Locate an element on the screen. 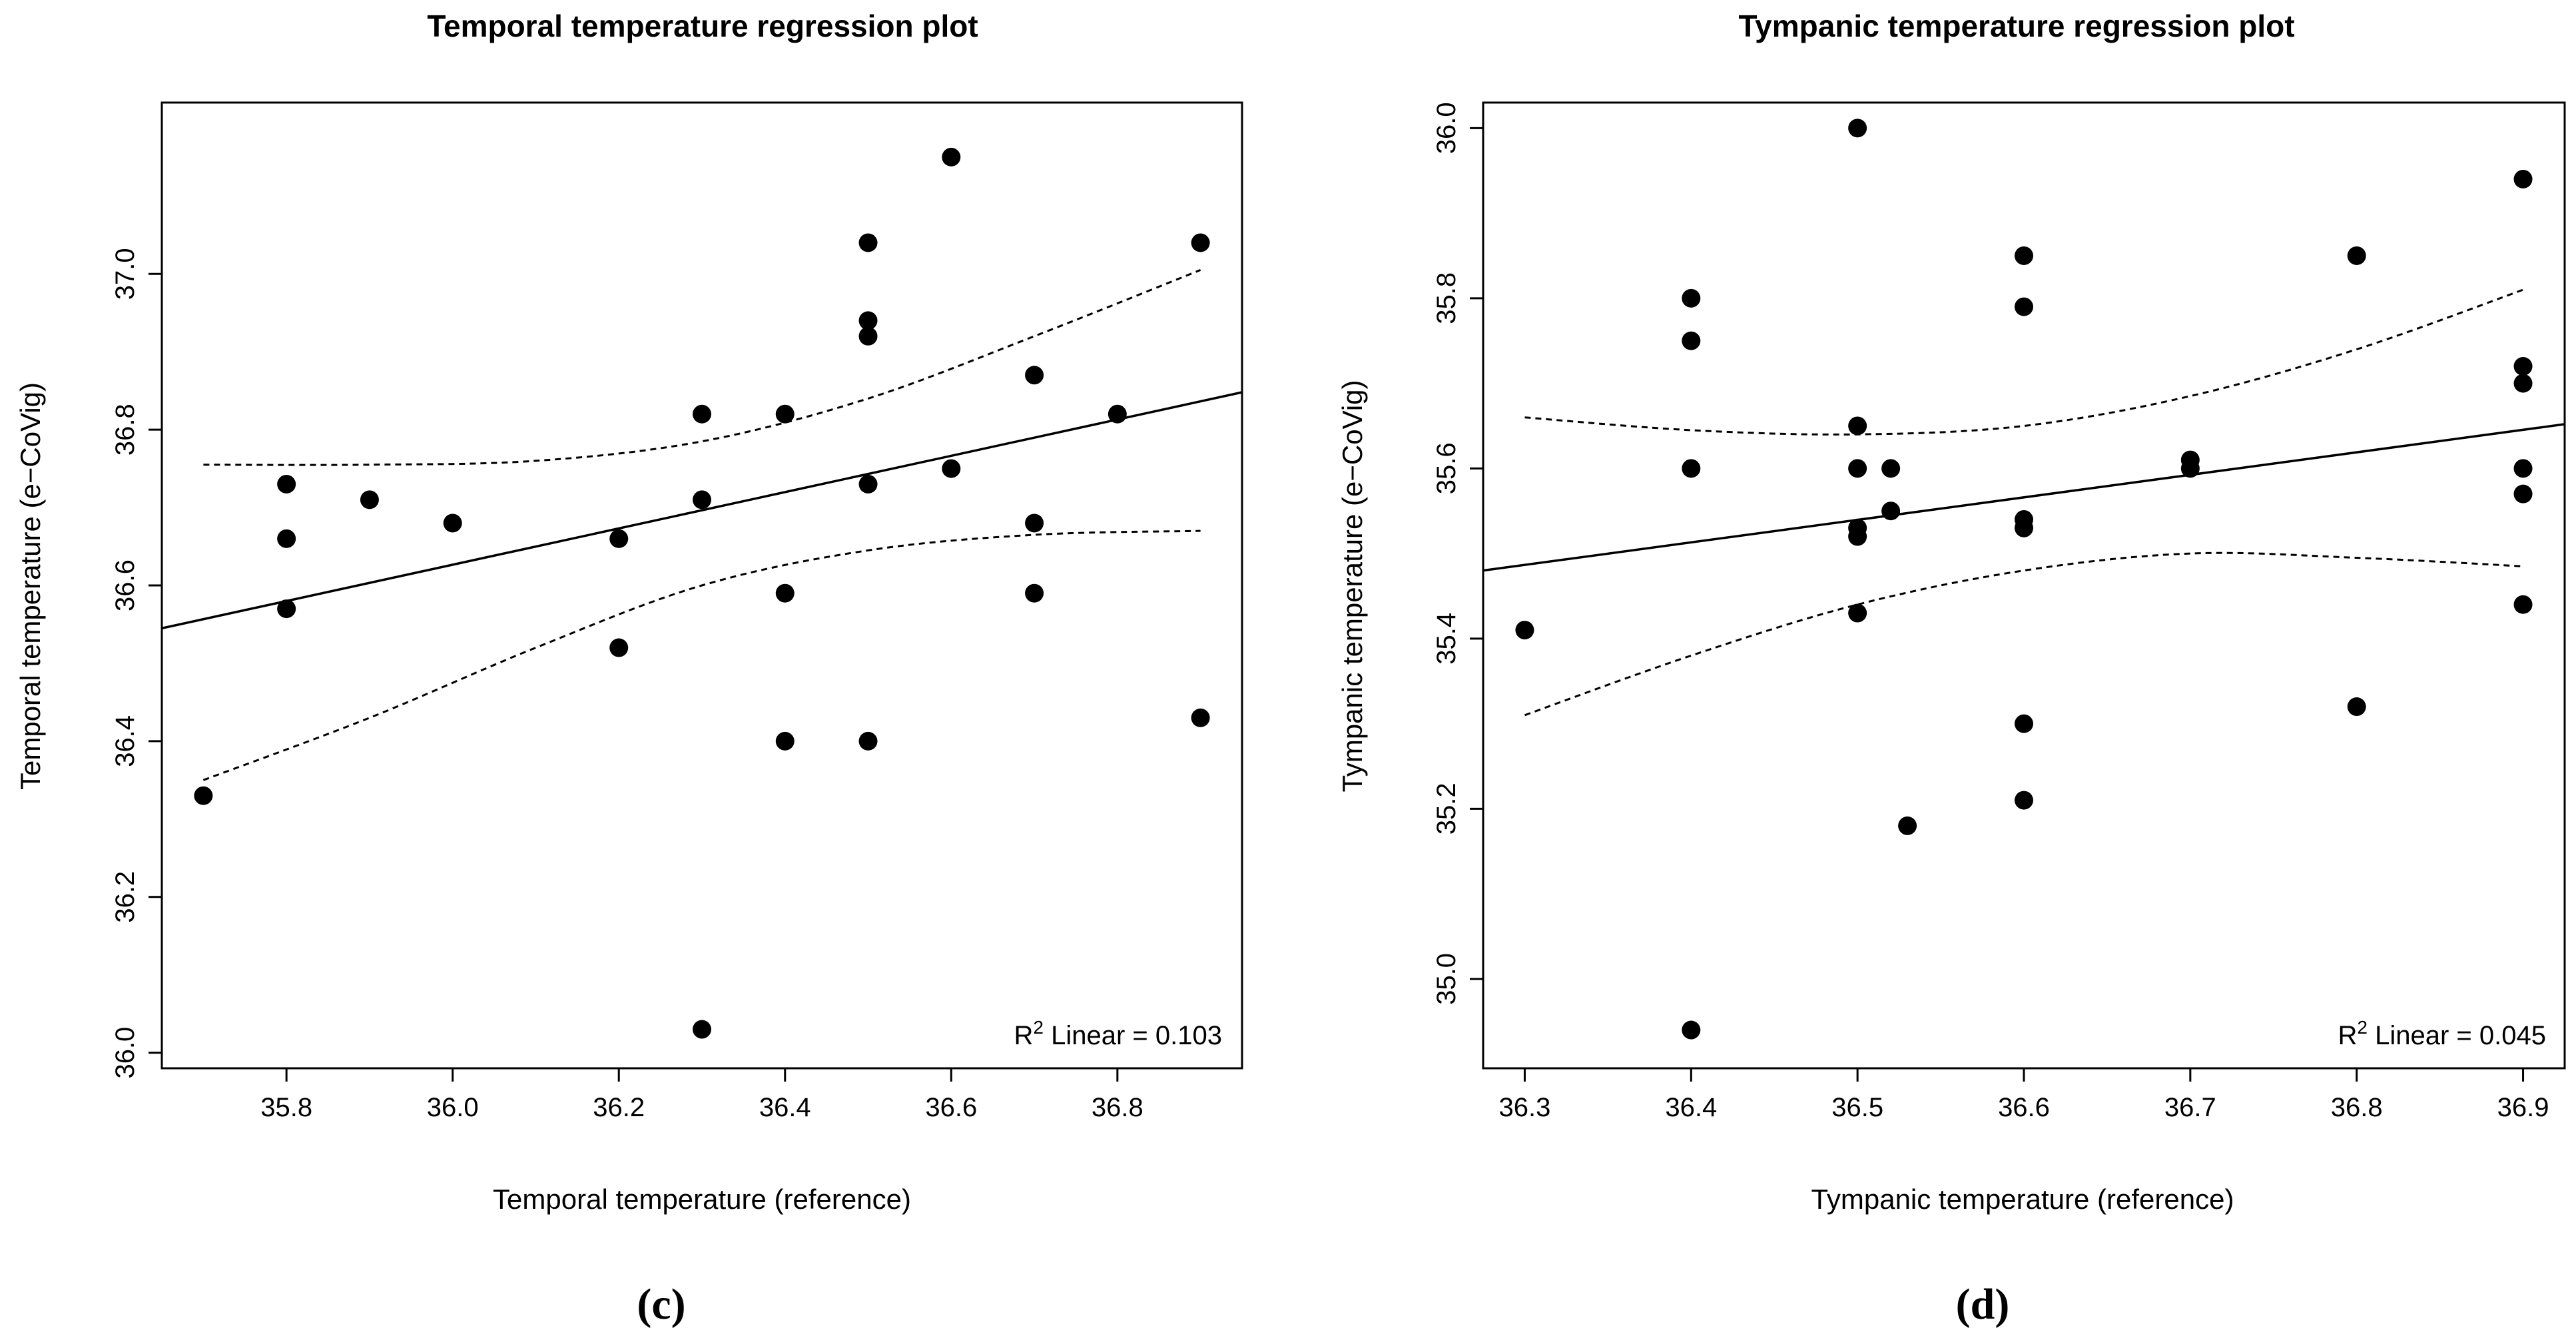 This screenshot has height=1342, width=2576. y-tick-label: 37.0 is located at coordinates (125, 274).